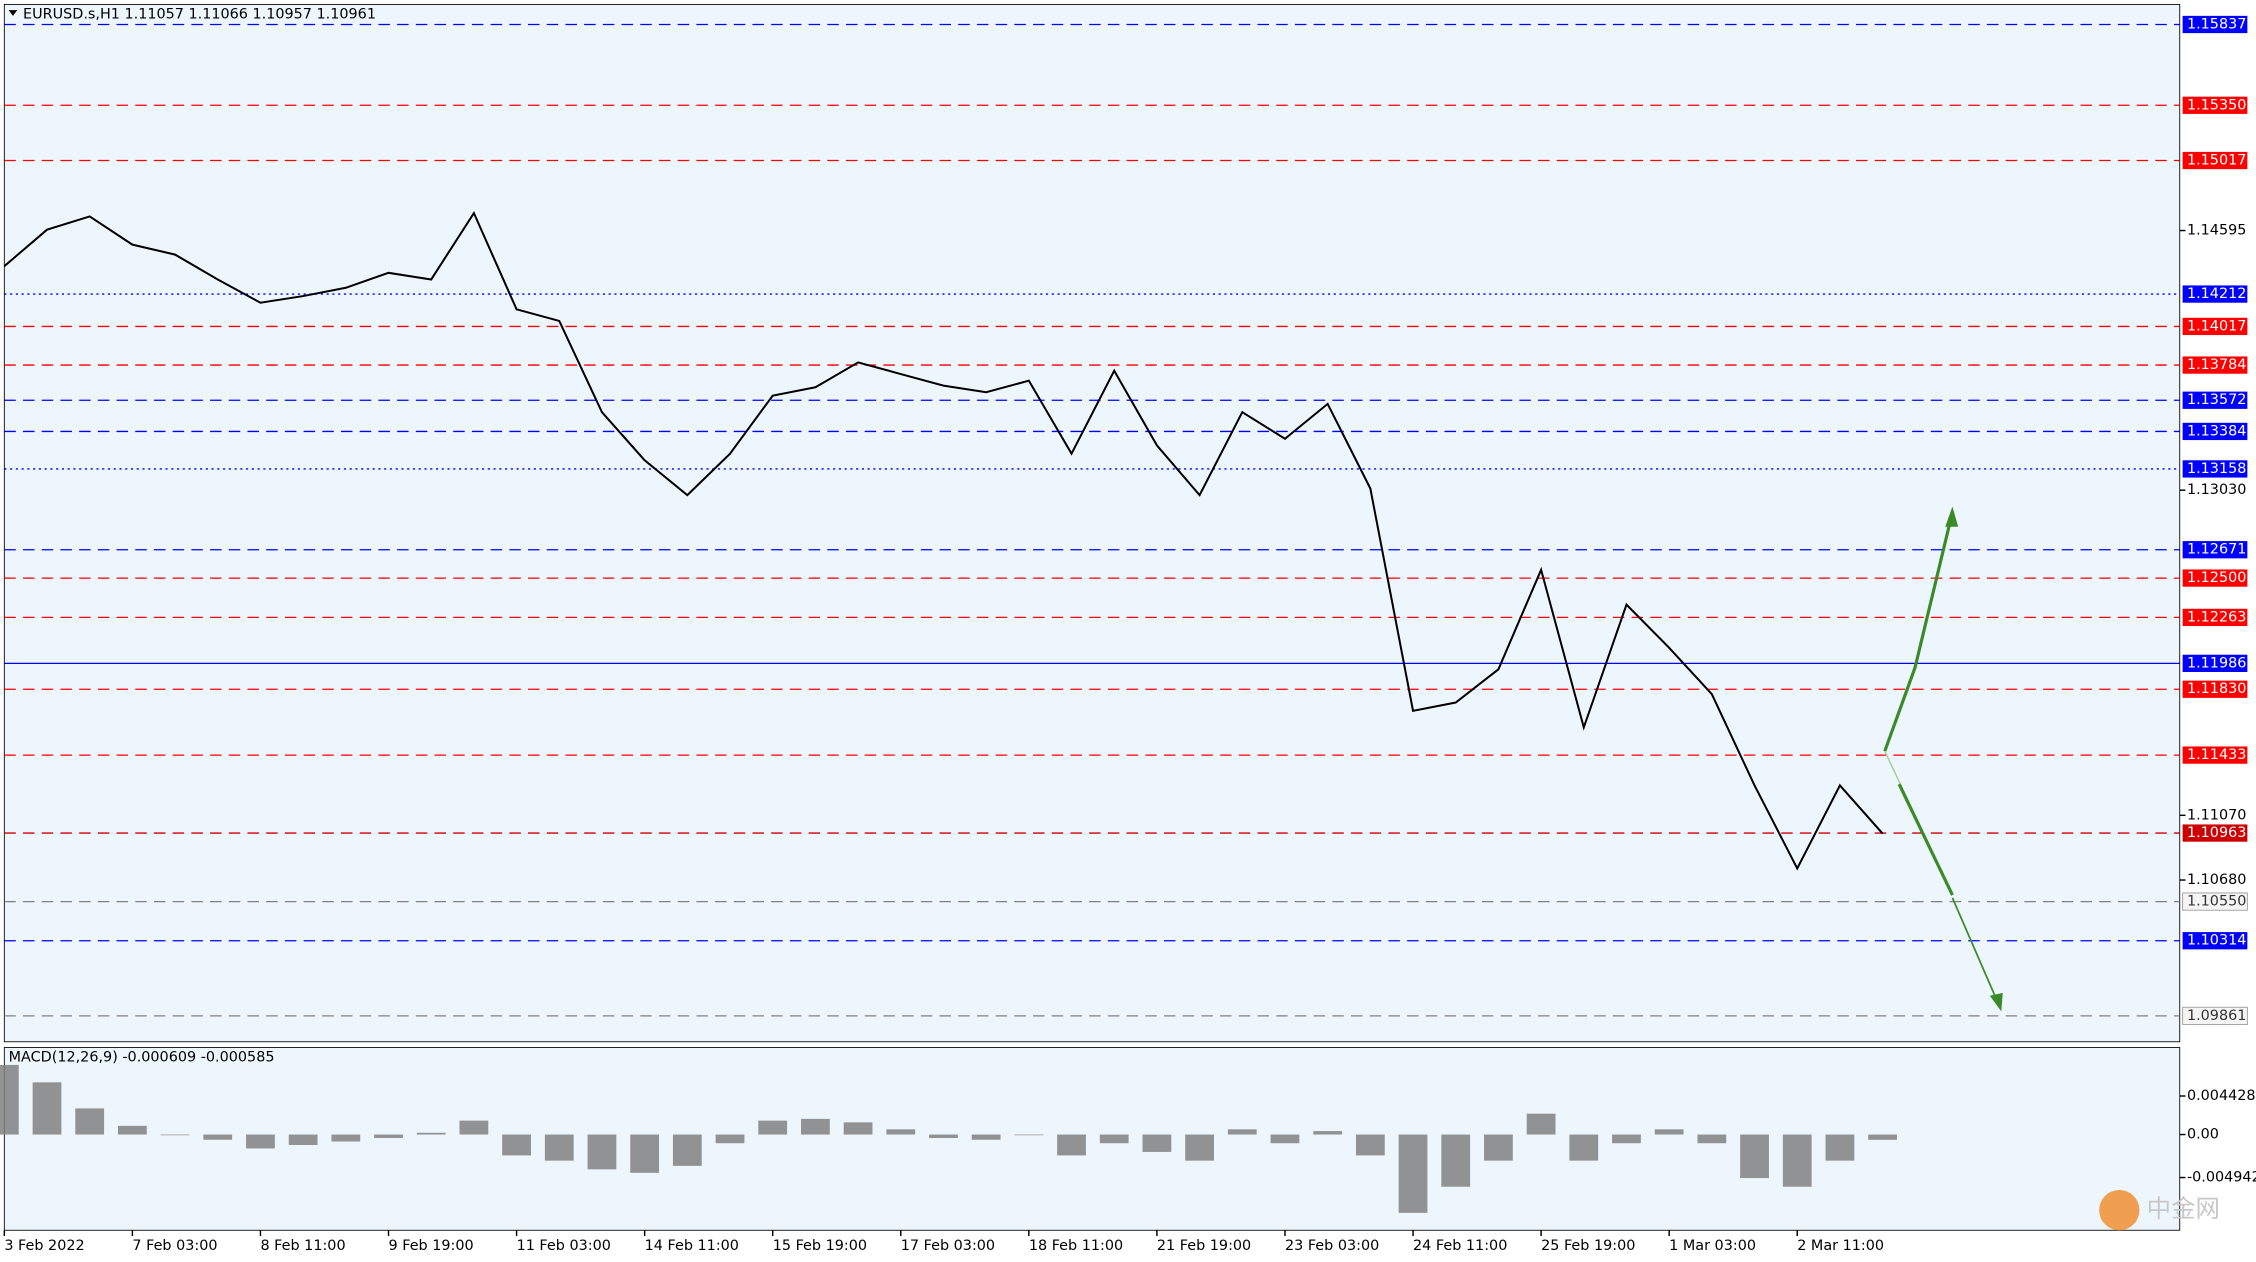 The height and width of the screenshot is (1262, 2256). I want to click on level-label: 1.10314, so click(2216, 941).